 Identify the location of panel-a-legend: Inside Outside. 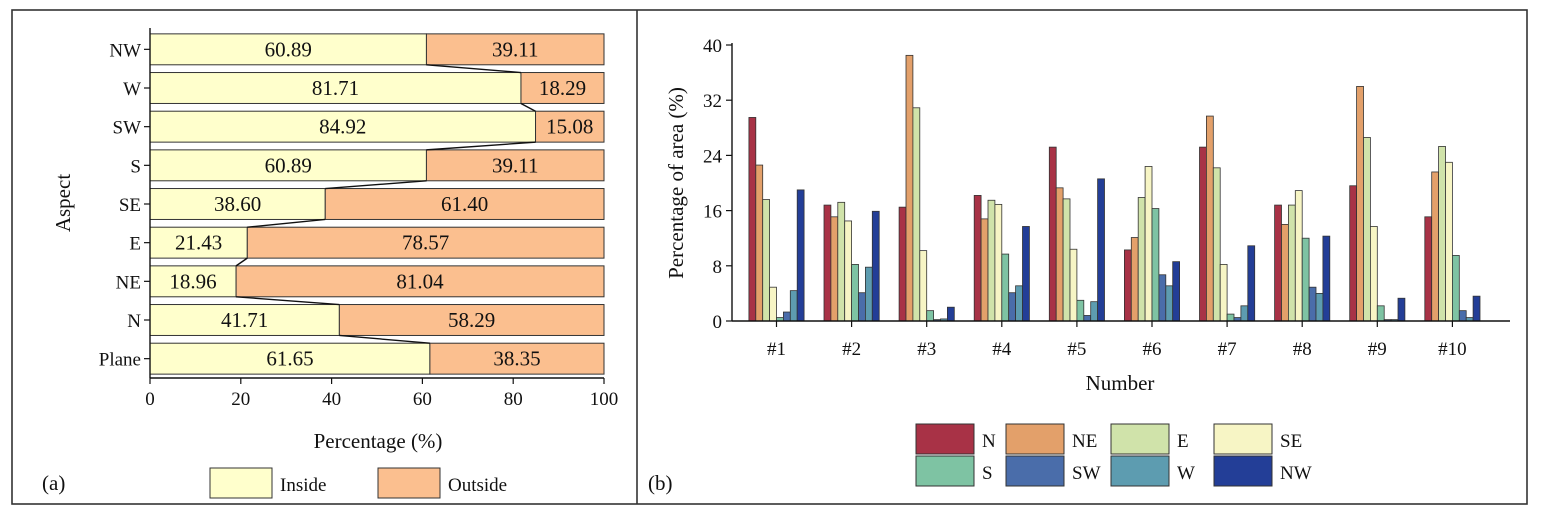
(358, 483).